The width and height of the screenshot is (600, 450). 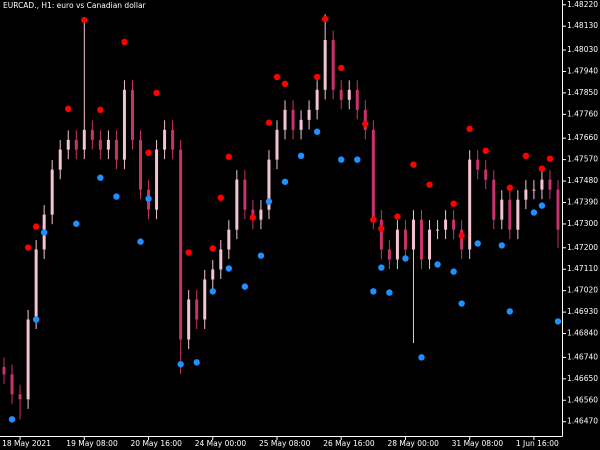 What do you see at coordinates (582, 311) in the screenshot?
I see `y-tick-label: 1.46930` at bounding box center [582, 311].